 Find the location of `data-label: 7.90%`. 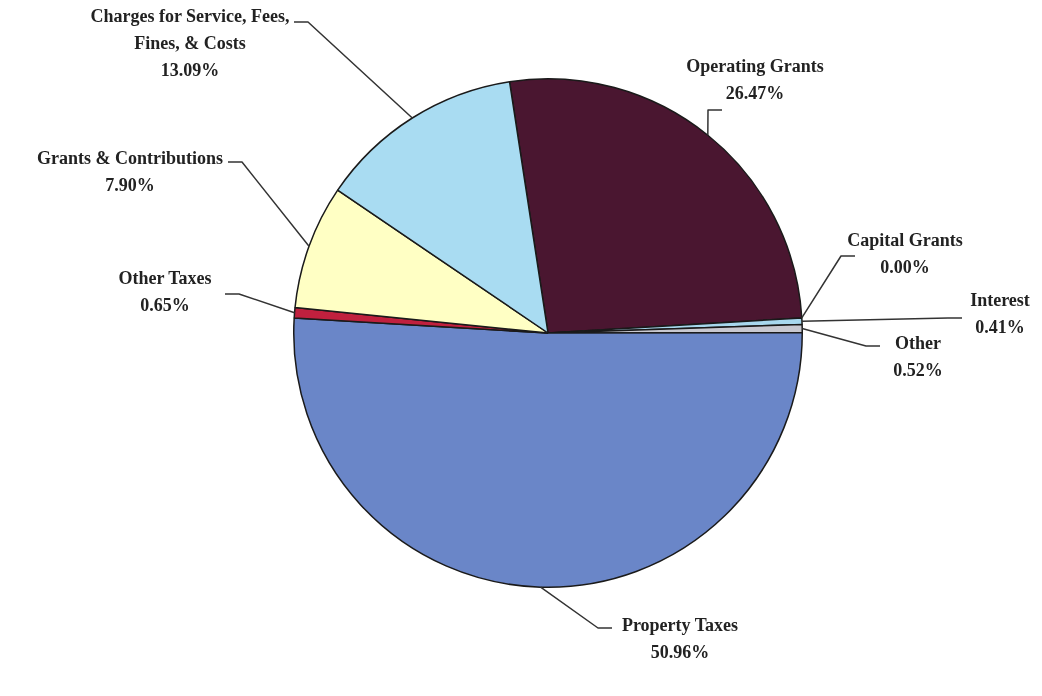

data-label: 7.90% is located at coordinates (130, 184).